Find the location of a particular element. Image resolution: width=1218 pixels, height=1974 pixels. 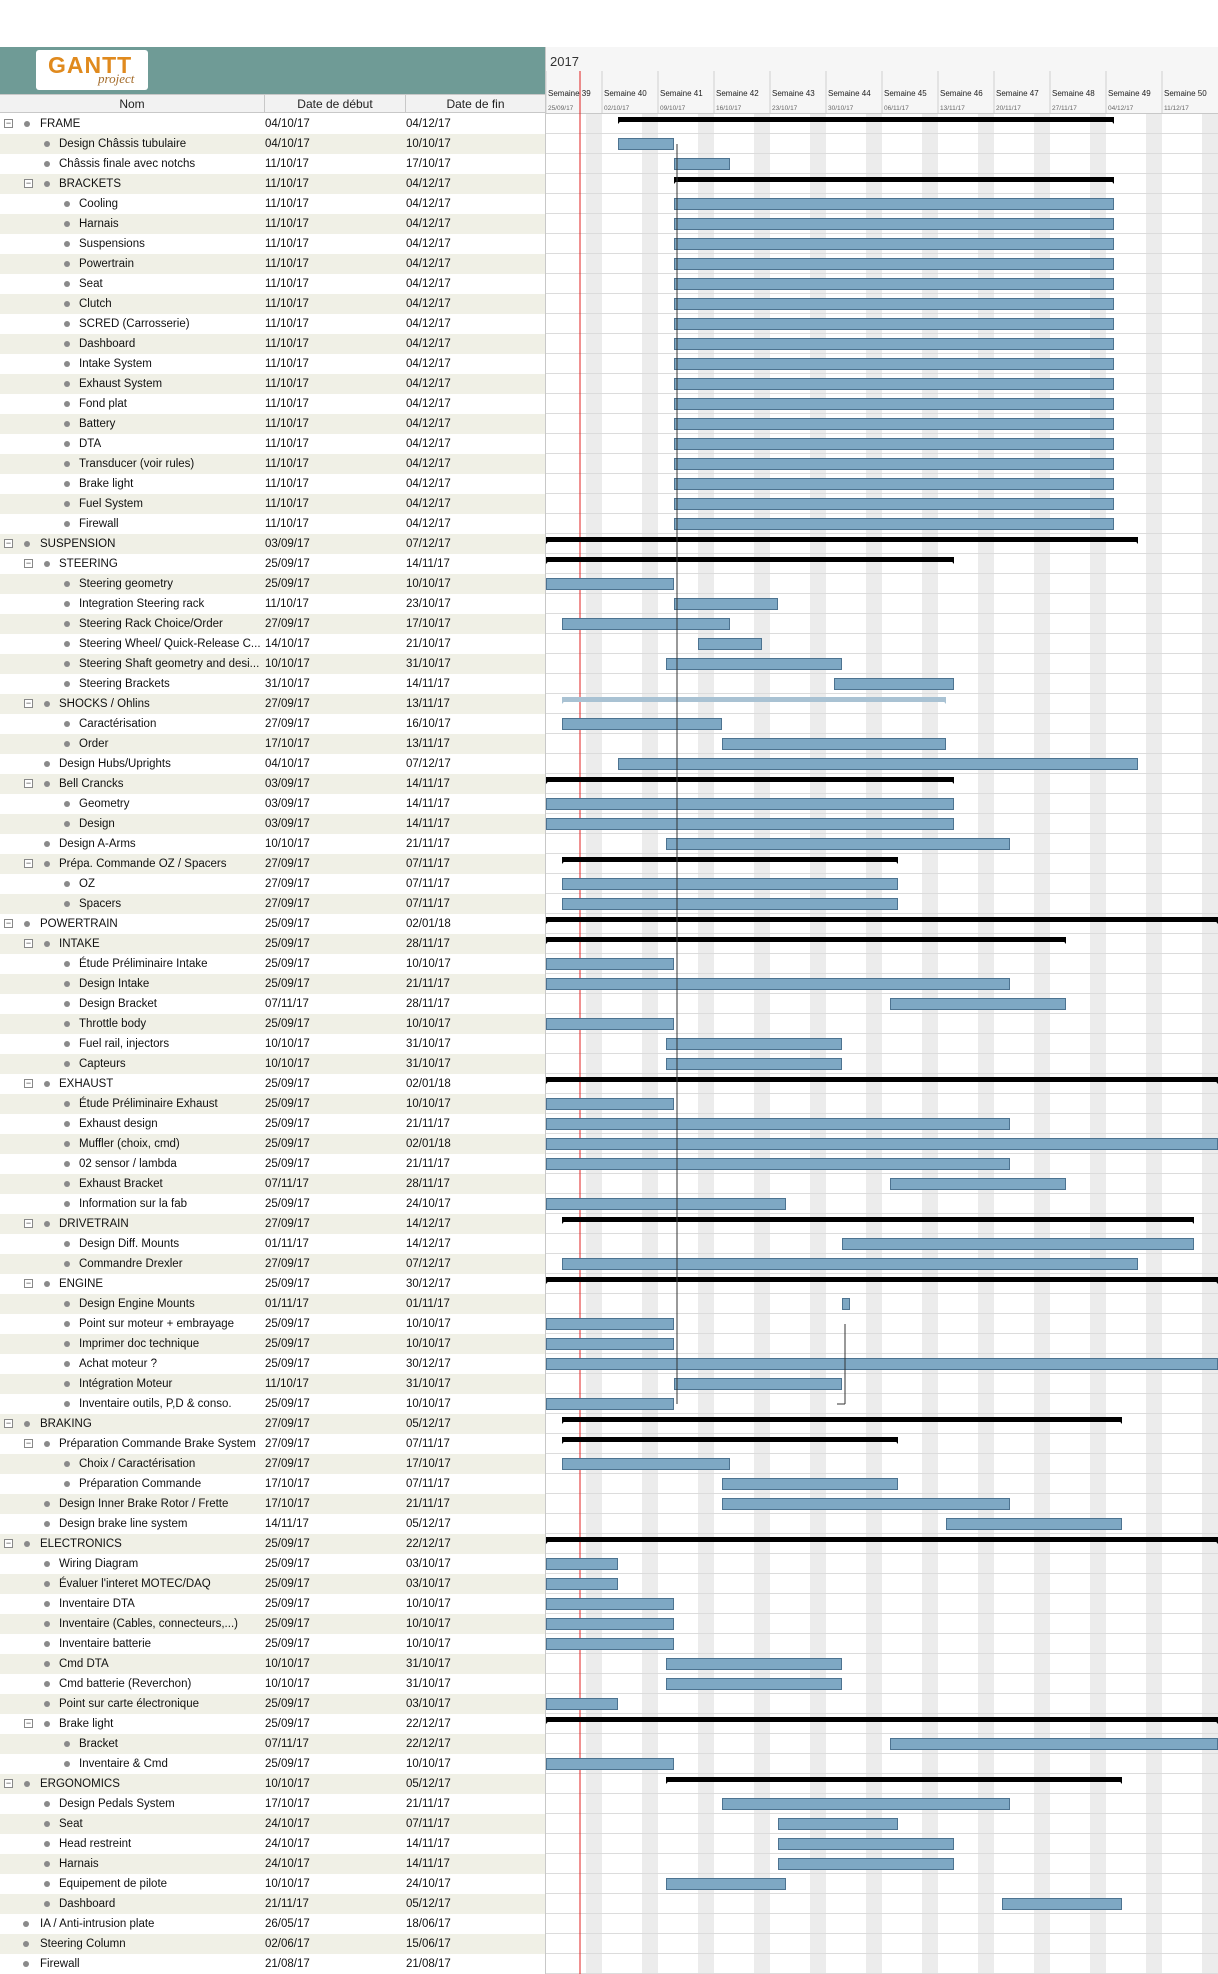

task-row: DTA 11/10/17 04/12/17 is located at coordinates (273, 444).